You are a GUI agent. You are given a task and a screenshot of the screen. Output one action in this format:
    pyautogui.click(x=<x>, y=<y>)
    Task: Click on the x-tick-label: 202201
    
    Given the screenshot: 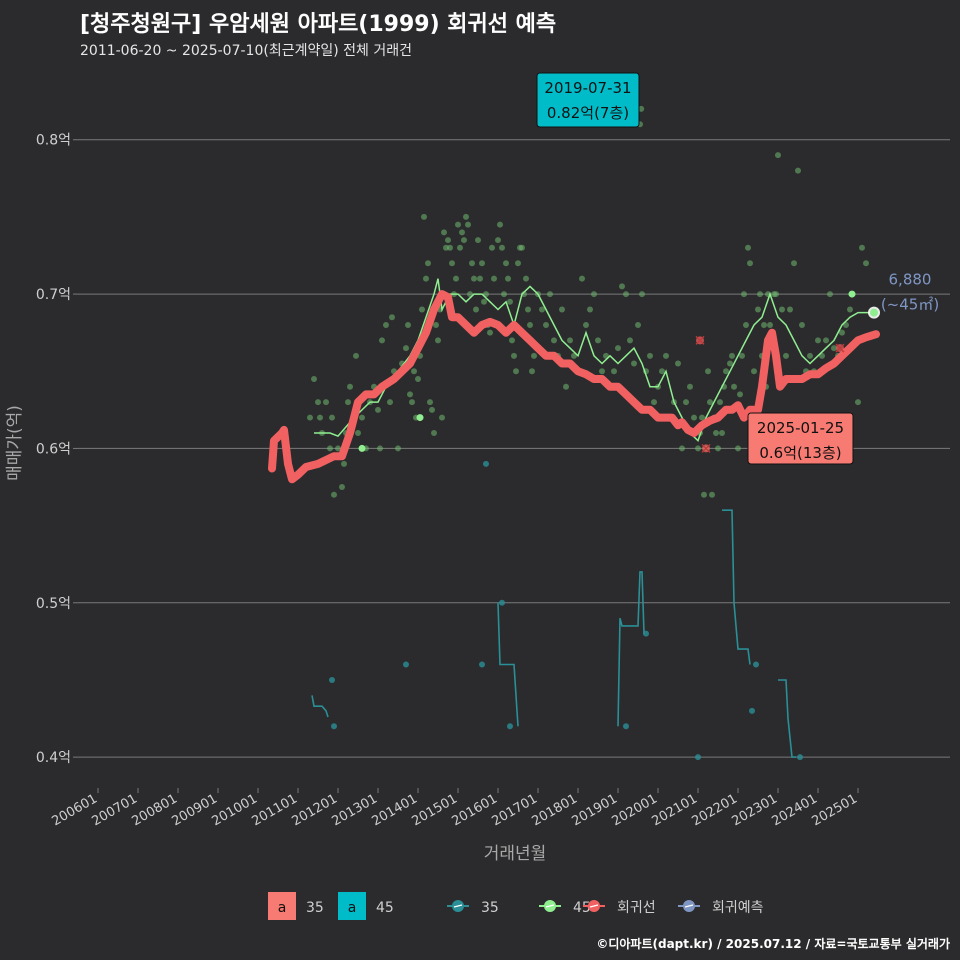 What is the action you would take?
    pyautogui.click(x=715, y=810)
    